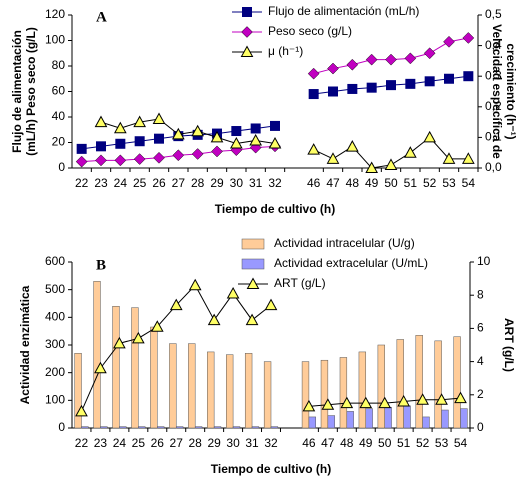 This screenshot has height=483, width=519. What do you see at coordinates (480, 394) in the screenshot?
I see `y2-tick-label: 2` at bounding box center [480, 394].